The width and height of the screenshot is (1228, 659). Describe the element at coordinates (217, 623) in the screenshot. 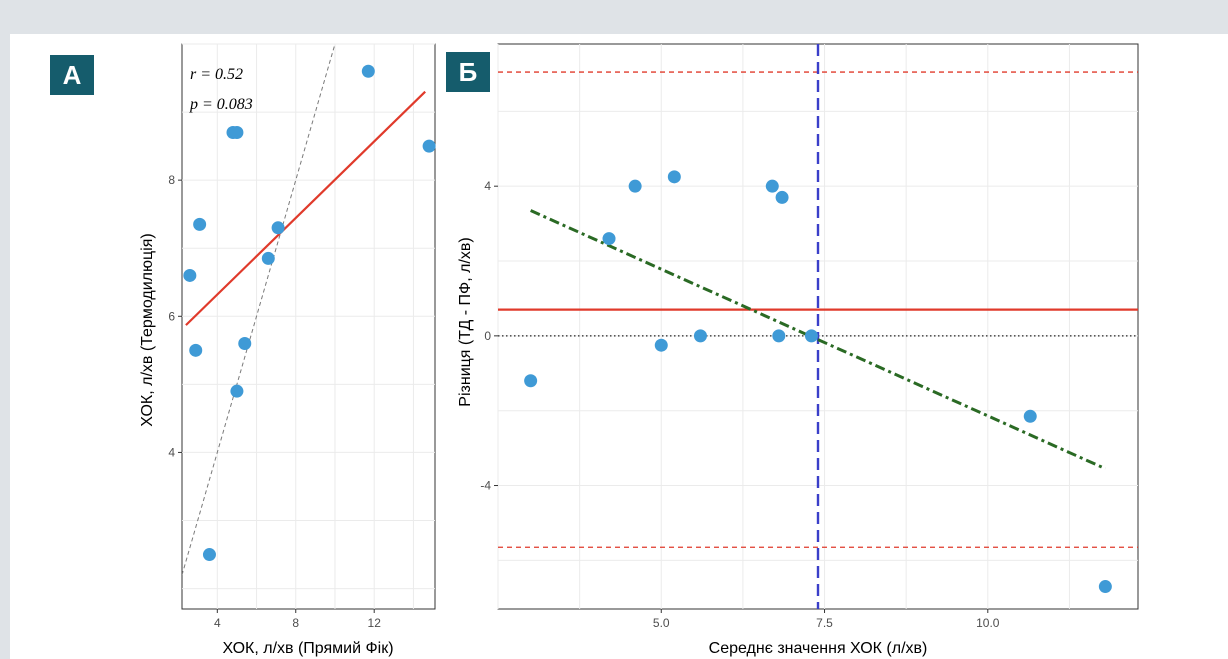

I see `x-tick-label: 4` at that location.